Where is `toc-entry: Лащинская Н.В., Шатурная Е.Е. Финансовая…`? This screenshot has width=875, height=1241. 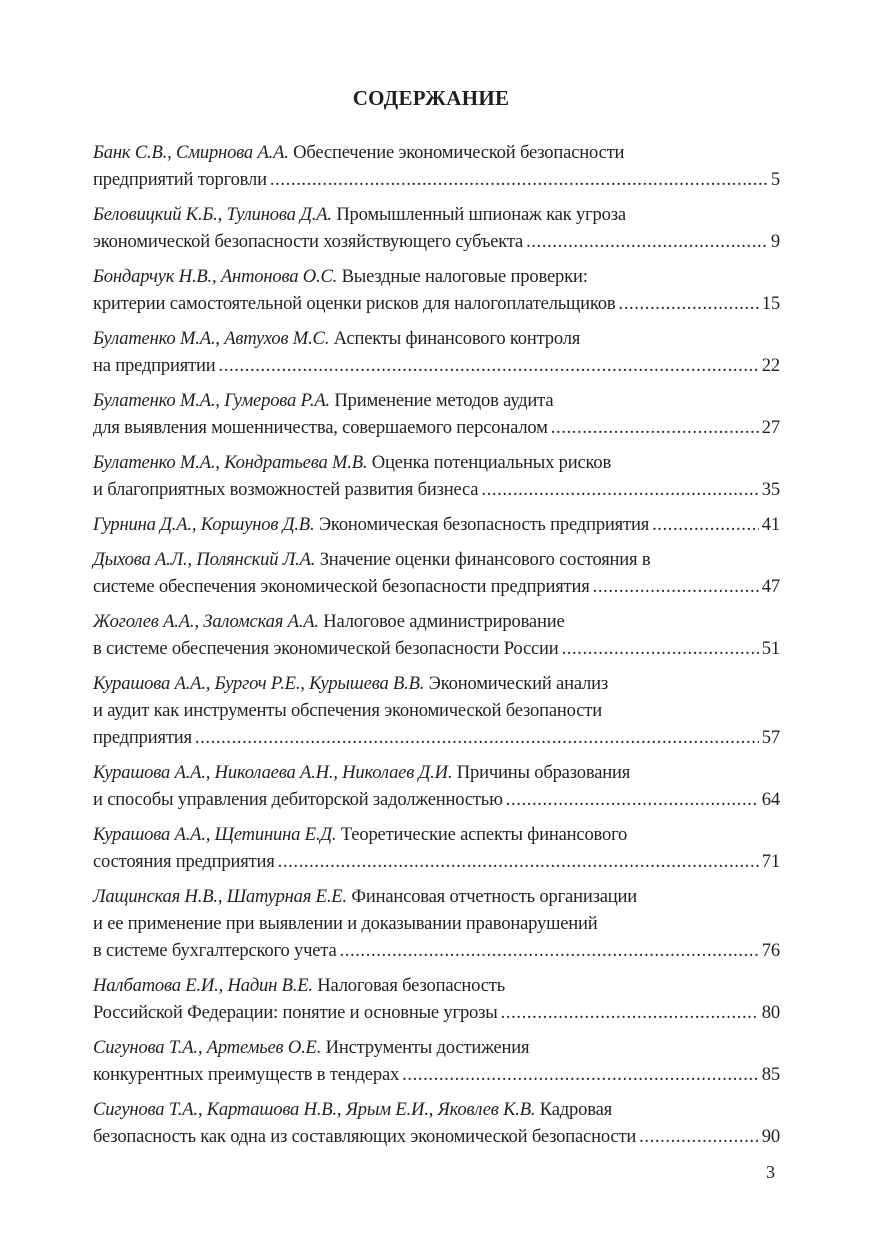 toc-entry: Лащинская Н.В., Шатурная Е.Е. Финансовая… is located at coordinates (436, 923).